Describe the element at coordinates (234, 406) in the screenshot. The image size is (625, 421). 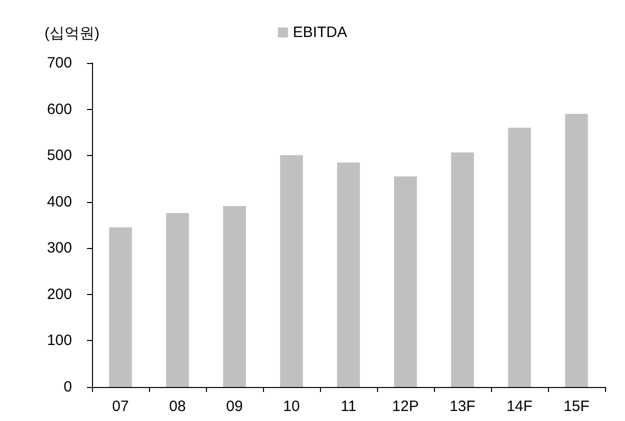
I see `x-tick-label: 09` at that location.